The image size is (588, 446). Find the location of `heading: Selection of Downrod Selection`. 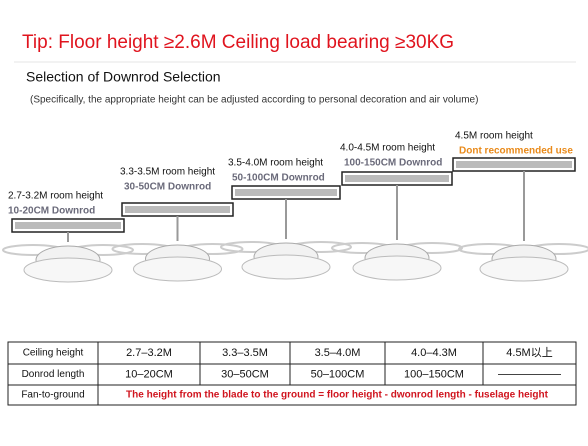

heading: Selection of Downrod Selection is located at coordinates (123, 77).